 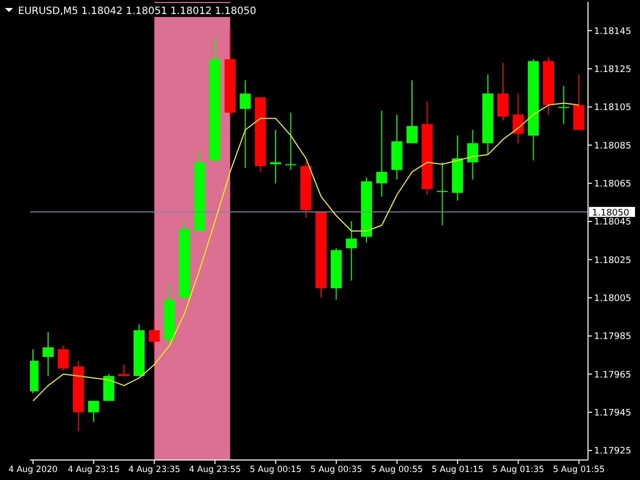 What do you see at coordinates (518, 470) in the screenshot?
I see `x-tick-label: 5 Aug 01:35` at bounding box center [518, 470].